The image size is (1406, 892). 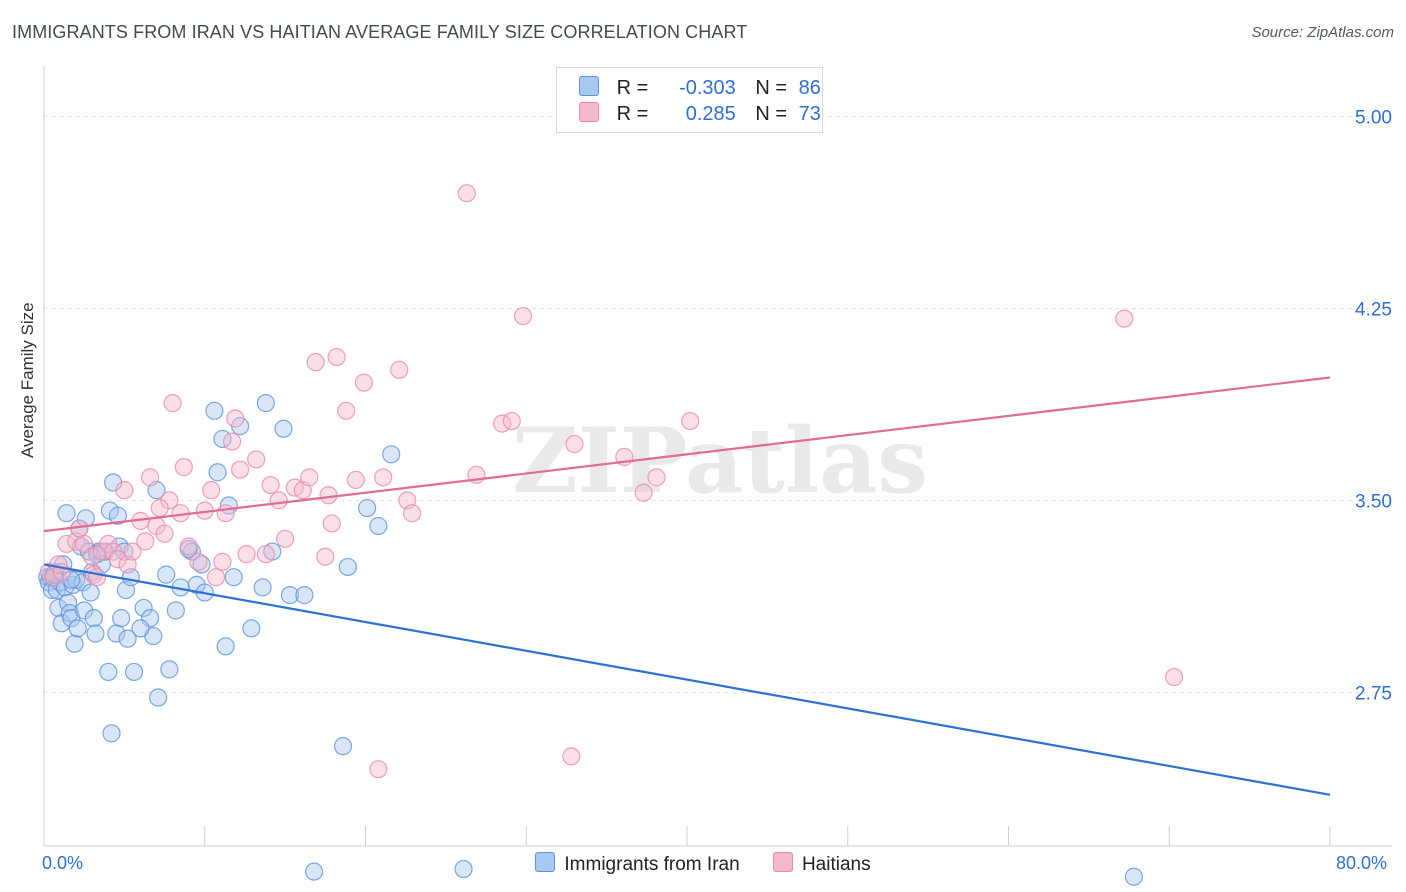 I want to click on legend-swatch-pink, so click(x=589, y=112).